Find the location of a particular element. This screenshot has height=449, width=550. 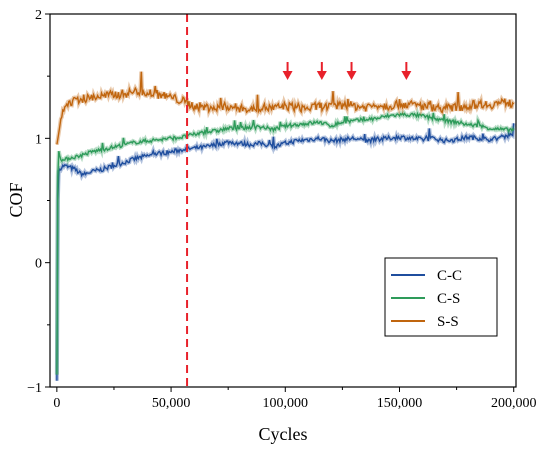

x-axis-title: Cycles is located at coordinates (283, 434).